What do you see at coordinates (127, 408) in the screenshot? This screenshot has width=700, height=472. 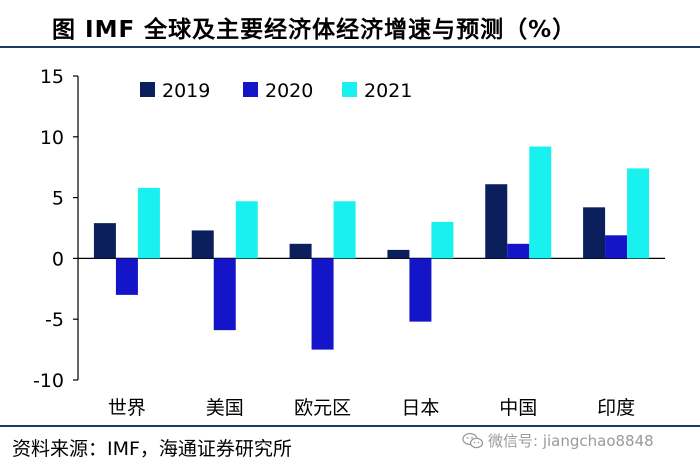 I see `x-category-label: 世界` at bounding box center [127, 408].